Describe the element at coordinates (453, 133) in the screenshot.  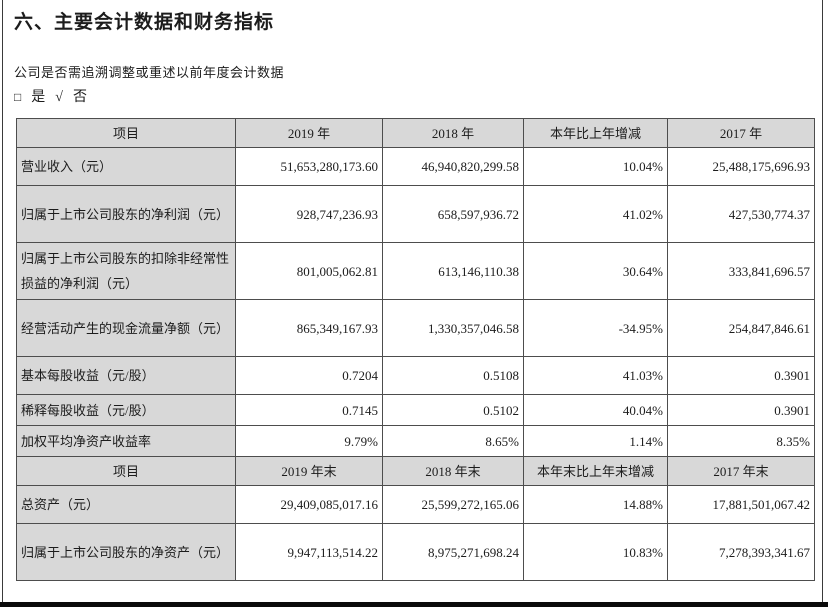
I see `column-header: 2018 年` at that location.